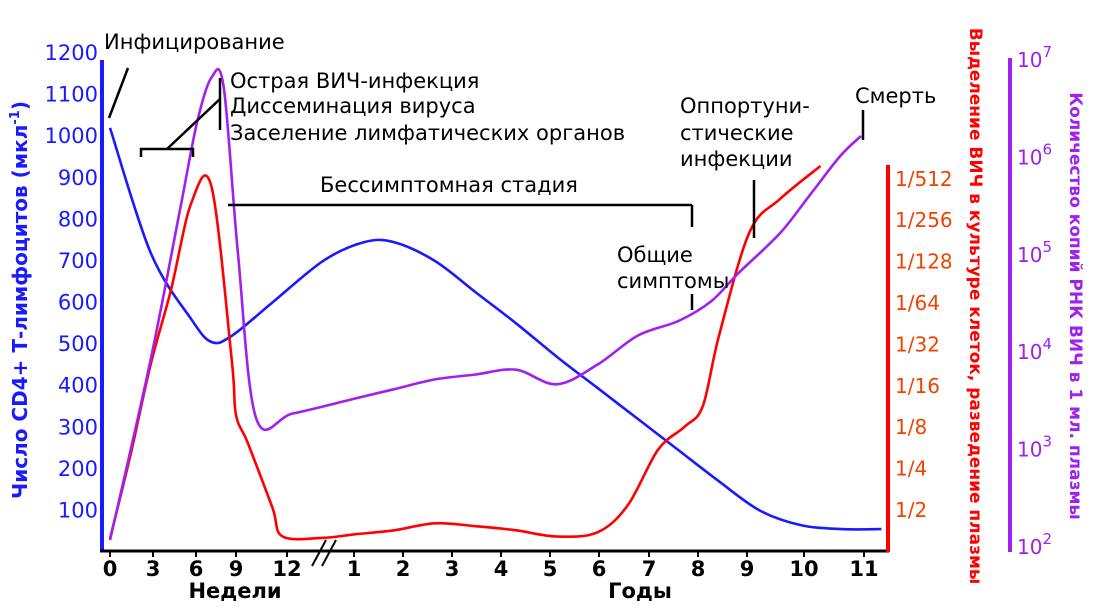 The image size is (1100, 616). Describe the element at coordinates (911, 510) in the screenshot. I see `right-red-tick-label: 1/2` at that location.